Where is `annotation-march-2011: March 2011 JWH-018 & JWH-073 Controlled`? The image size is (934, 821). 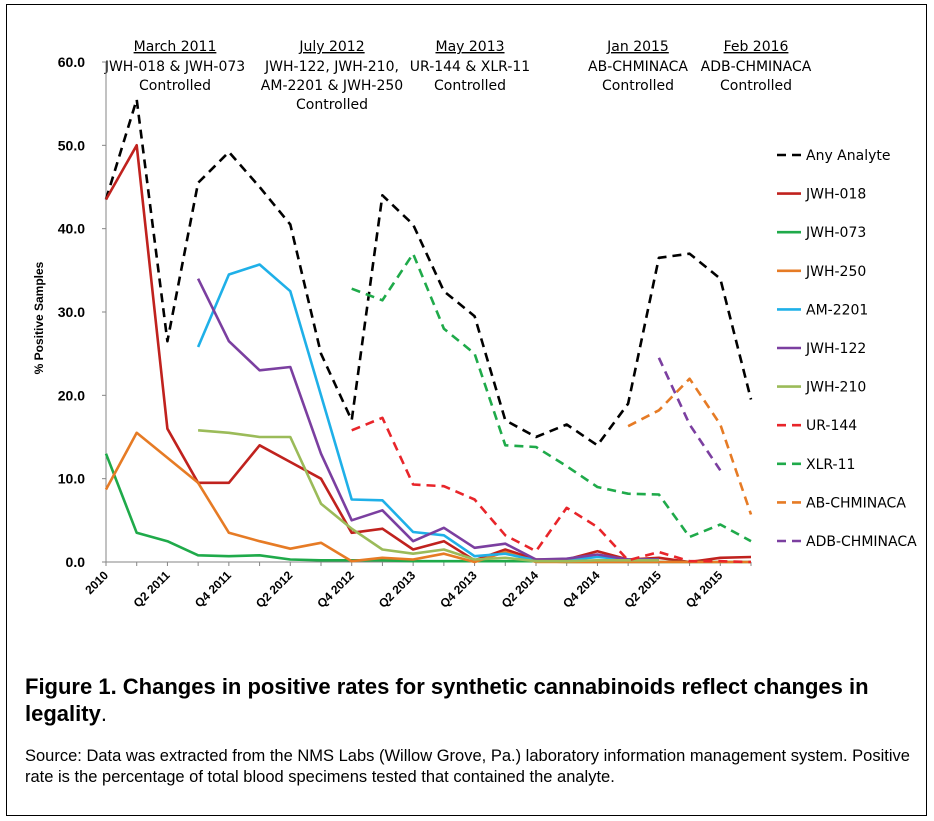 annotation-march-2011: March 2011 JWH-018 & JWH-073 Controlled is located at coordinates (174, 66).